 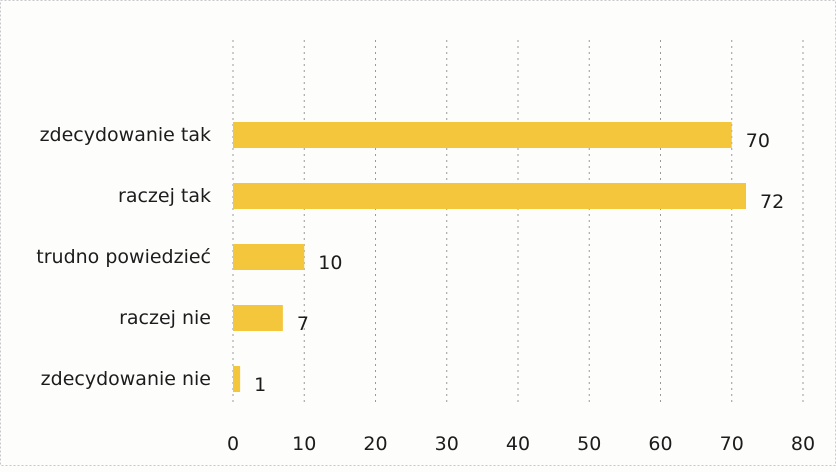 I want to click on x-tick-label: 40, so click(x=518, y=444).